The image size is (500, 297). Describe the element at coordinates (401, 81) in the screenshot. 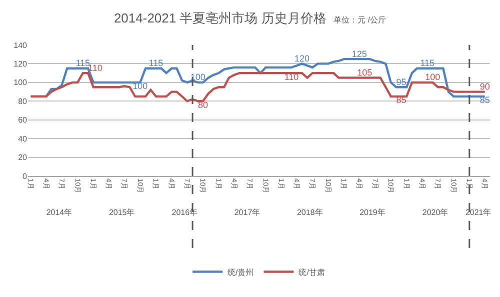

I see `data-label: 95` at that location.